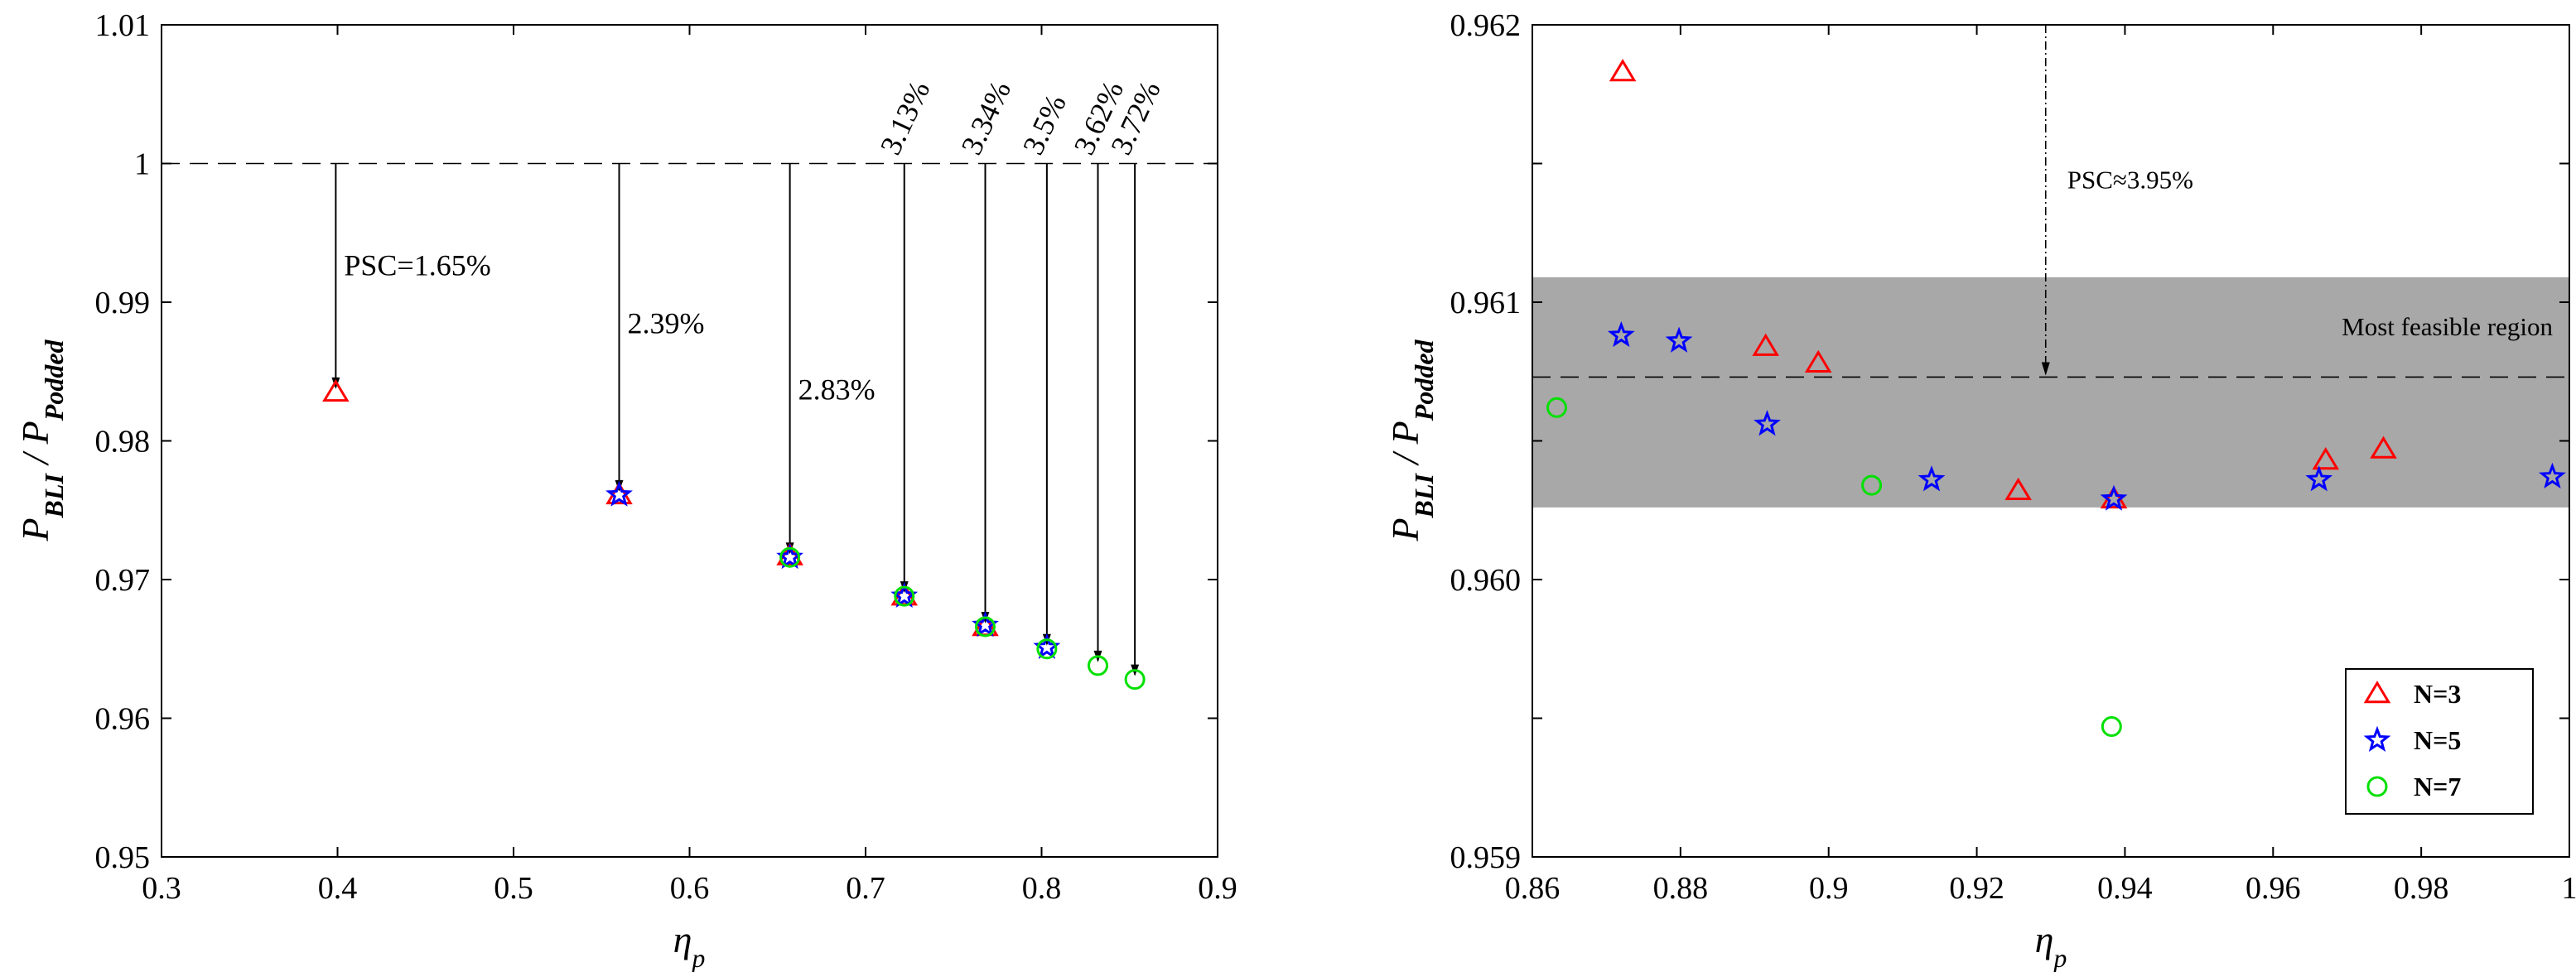 This screenshot has width=2576, height=972. I want to click on left-psc-label: 3.5%, so click(1044, 125).